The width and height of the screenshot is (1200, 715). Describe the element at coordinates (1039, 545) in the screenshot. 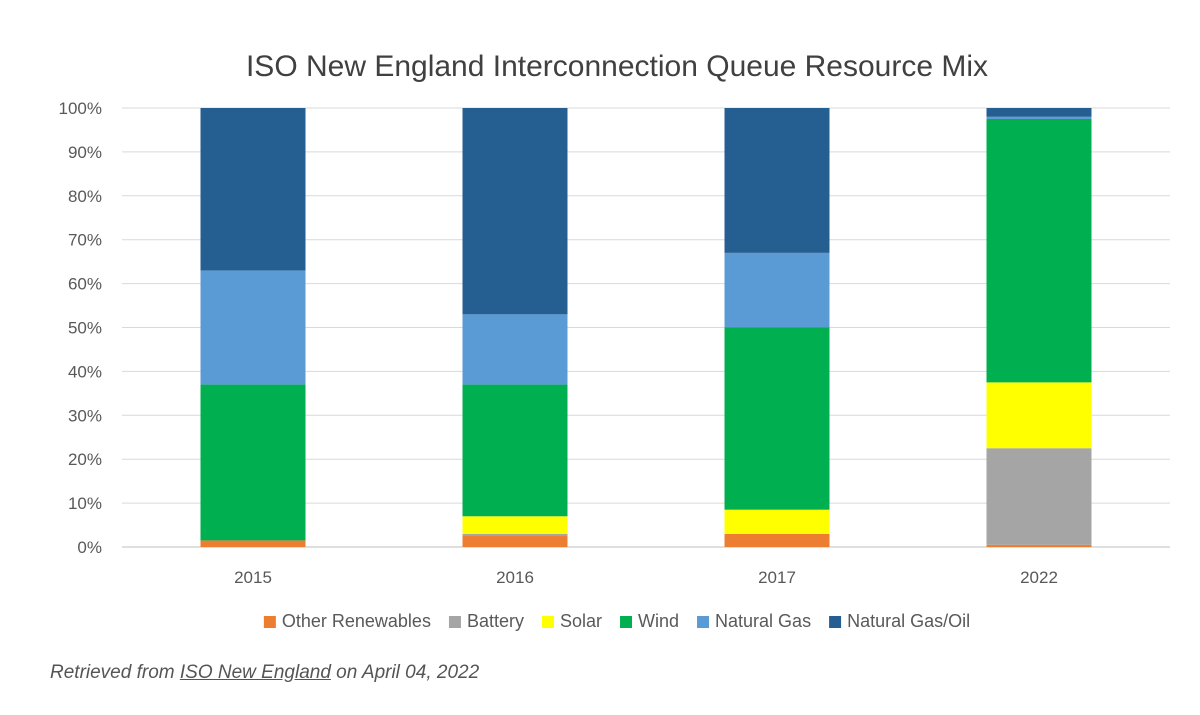

I see `bar-segment-other-renewables-2022` at that location.